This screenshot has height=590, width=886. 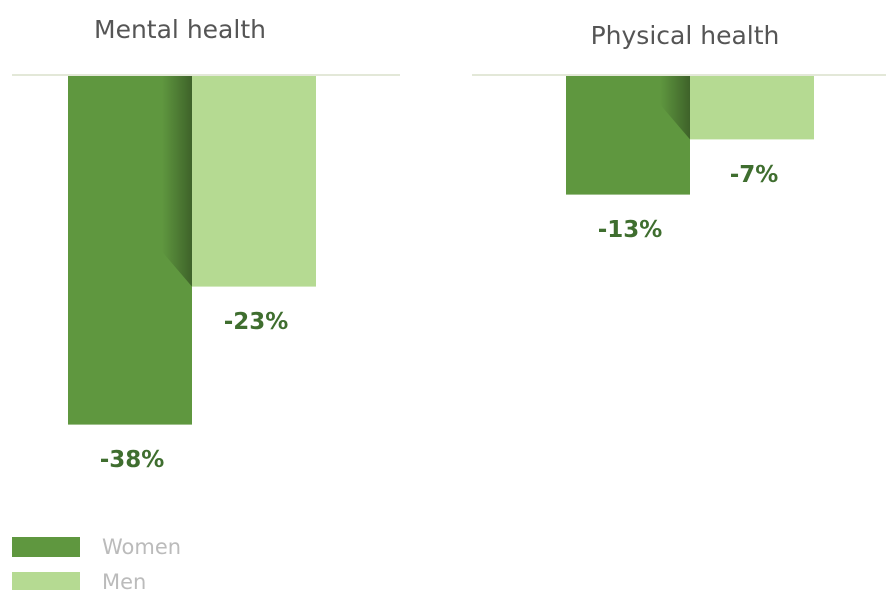 What do you see at coordinates (754, 175) in the screenshot?
I see `value-label: -7%` at bounding box center [754, 175].